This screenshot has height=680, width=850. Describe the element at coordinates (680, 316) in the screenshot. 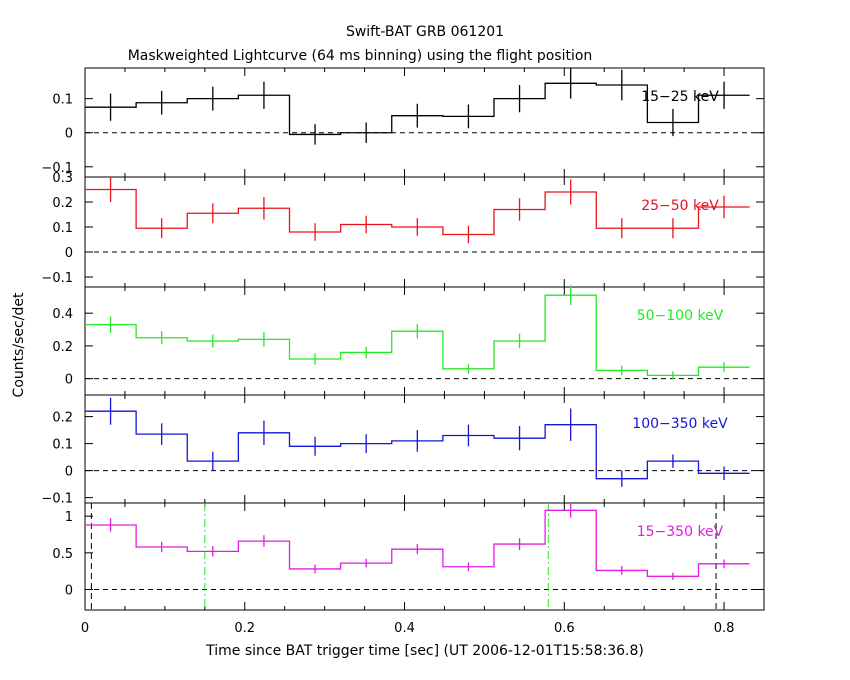

I see `energy-band-label: 50−100 keV` at that location.